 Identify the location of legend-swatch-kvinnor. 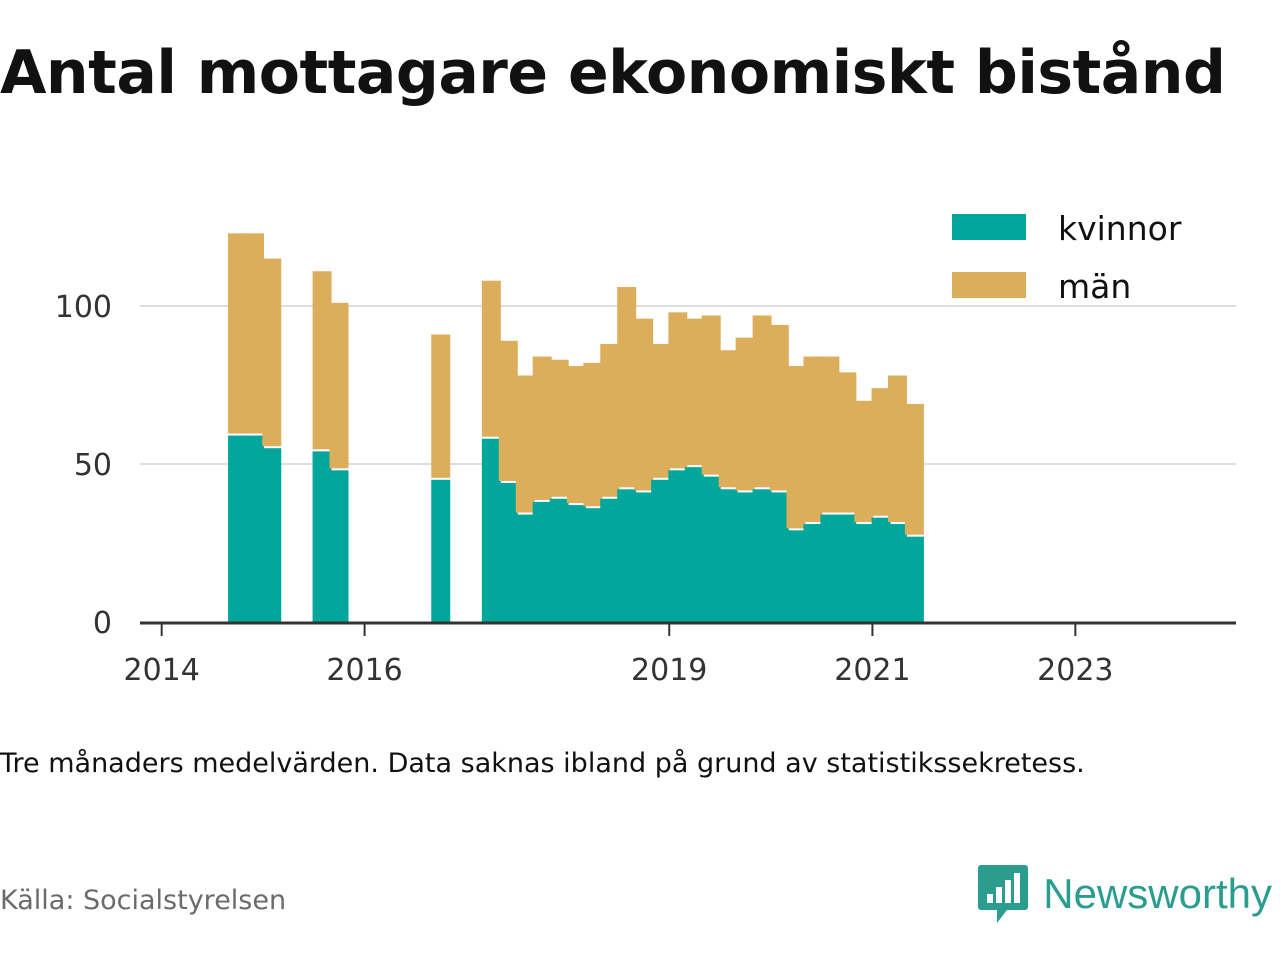
(989, 227).